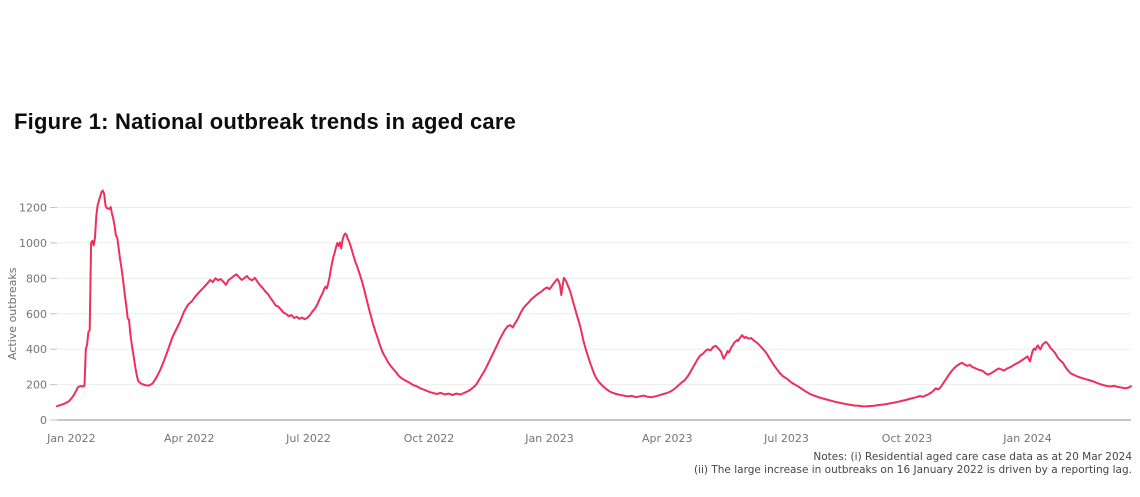 Image resolution: width=1140 pixels, height=497 pixels. Describe the element at coordinates (33, 208) in the screenshot. I see `y-tick-label: 1200` at that location.